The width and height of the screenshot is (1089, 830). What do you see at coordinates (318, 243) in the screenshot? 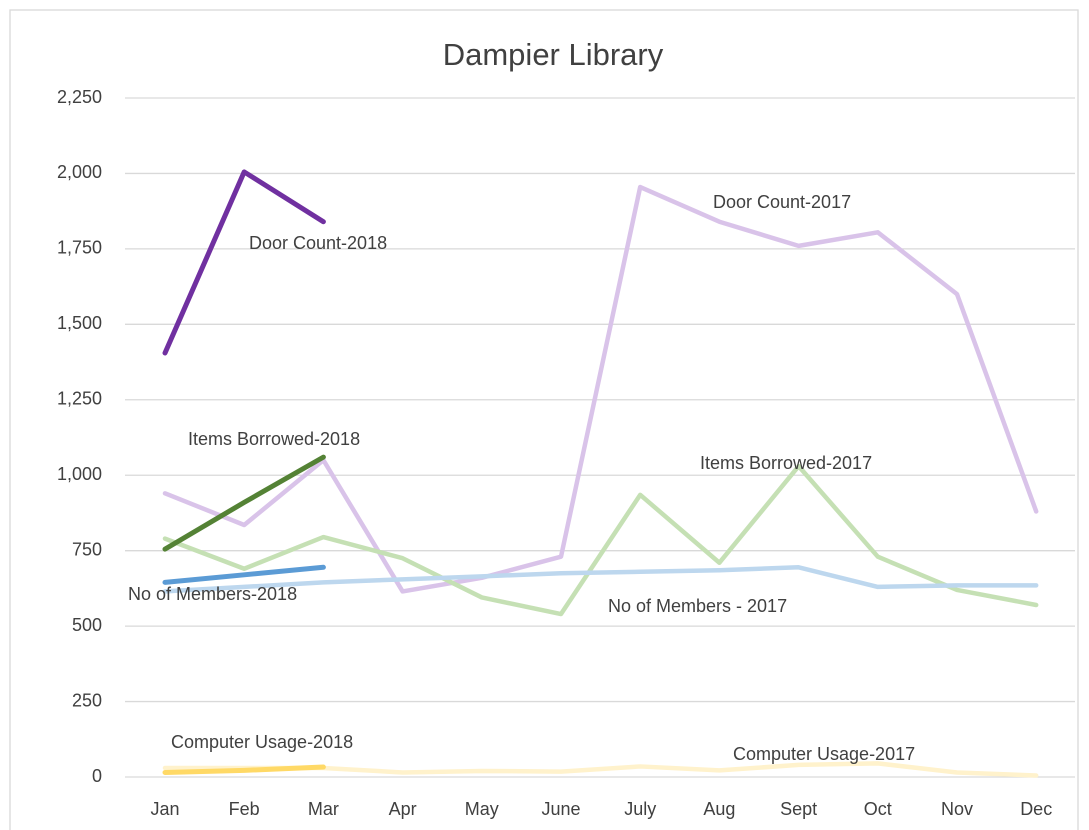
I see `series-label: Door Count-2018` at bounding box center [318, 243].